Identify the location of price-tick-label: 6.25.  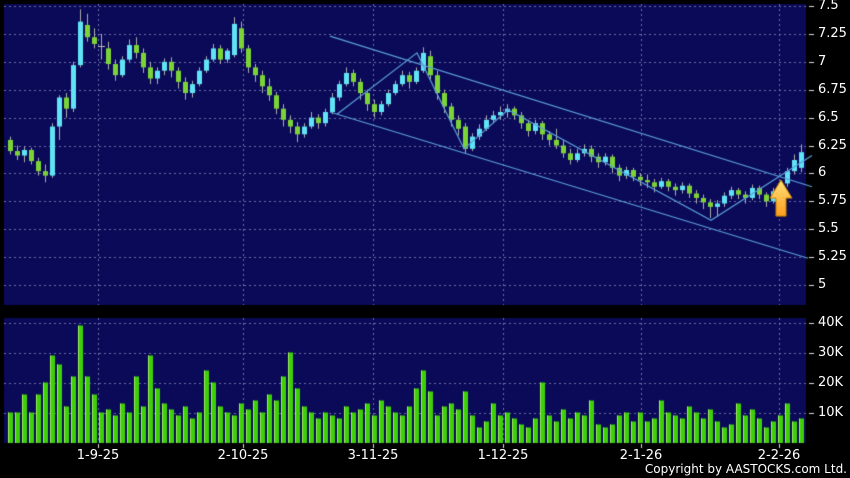
(832, 145).